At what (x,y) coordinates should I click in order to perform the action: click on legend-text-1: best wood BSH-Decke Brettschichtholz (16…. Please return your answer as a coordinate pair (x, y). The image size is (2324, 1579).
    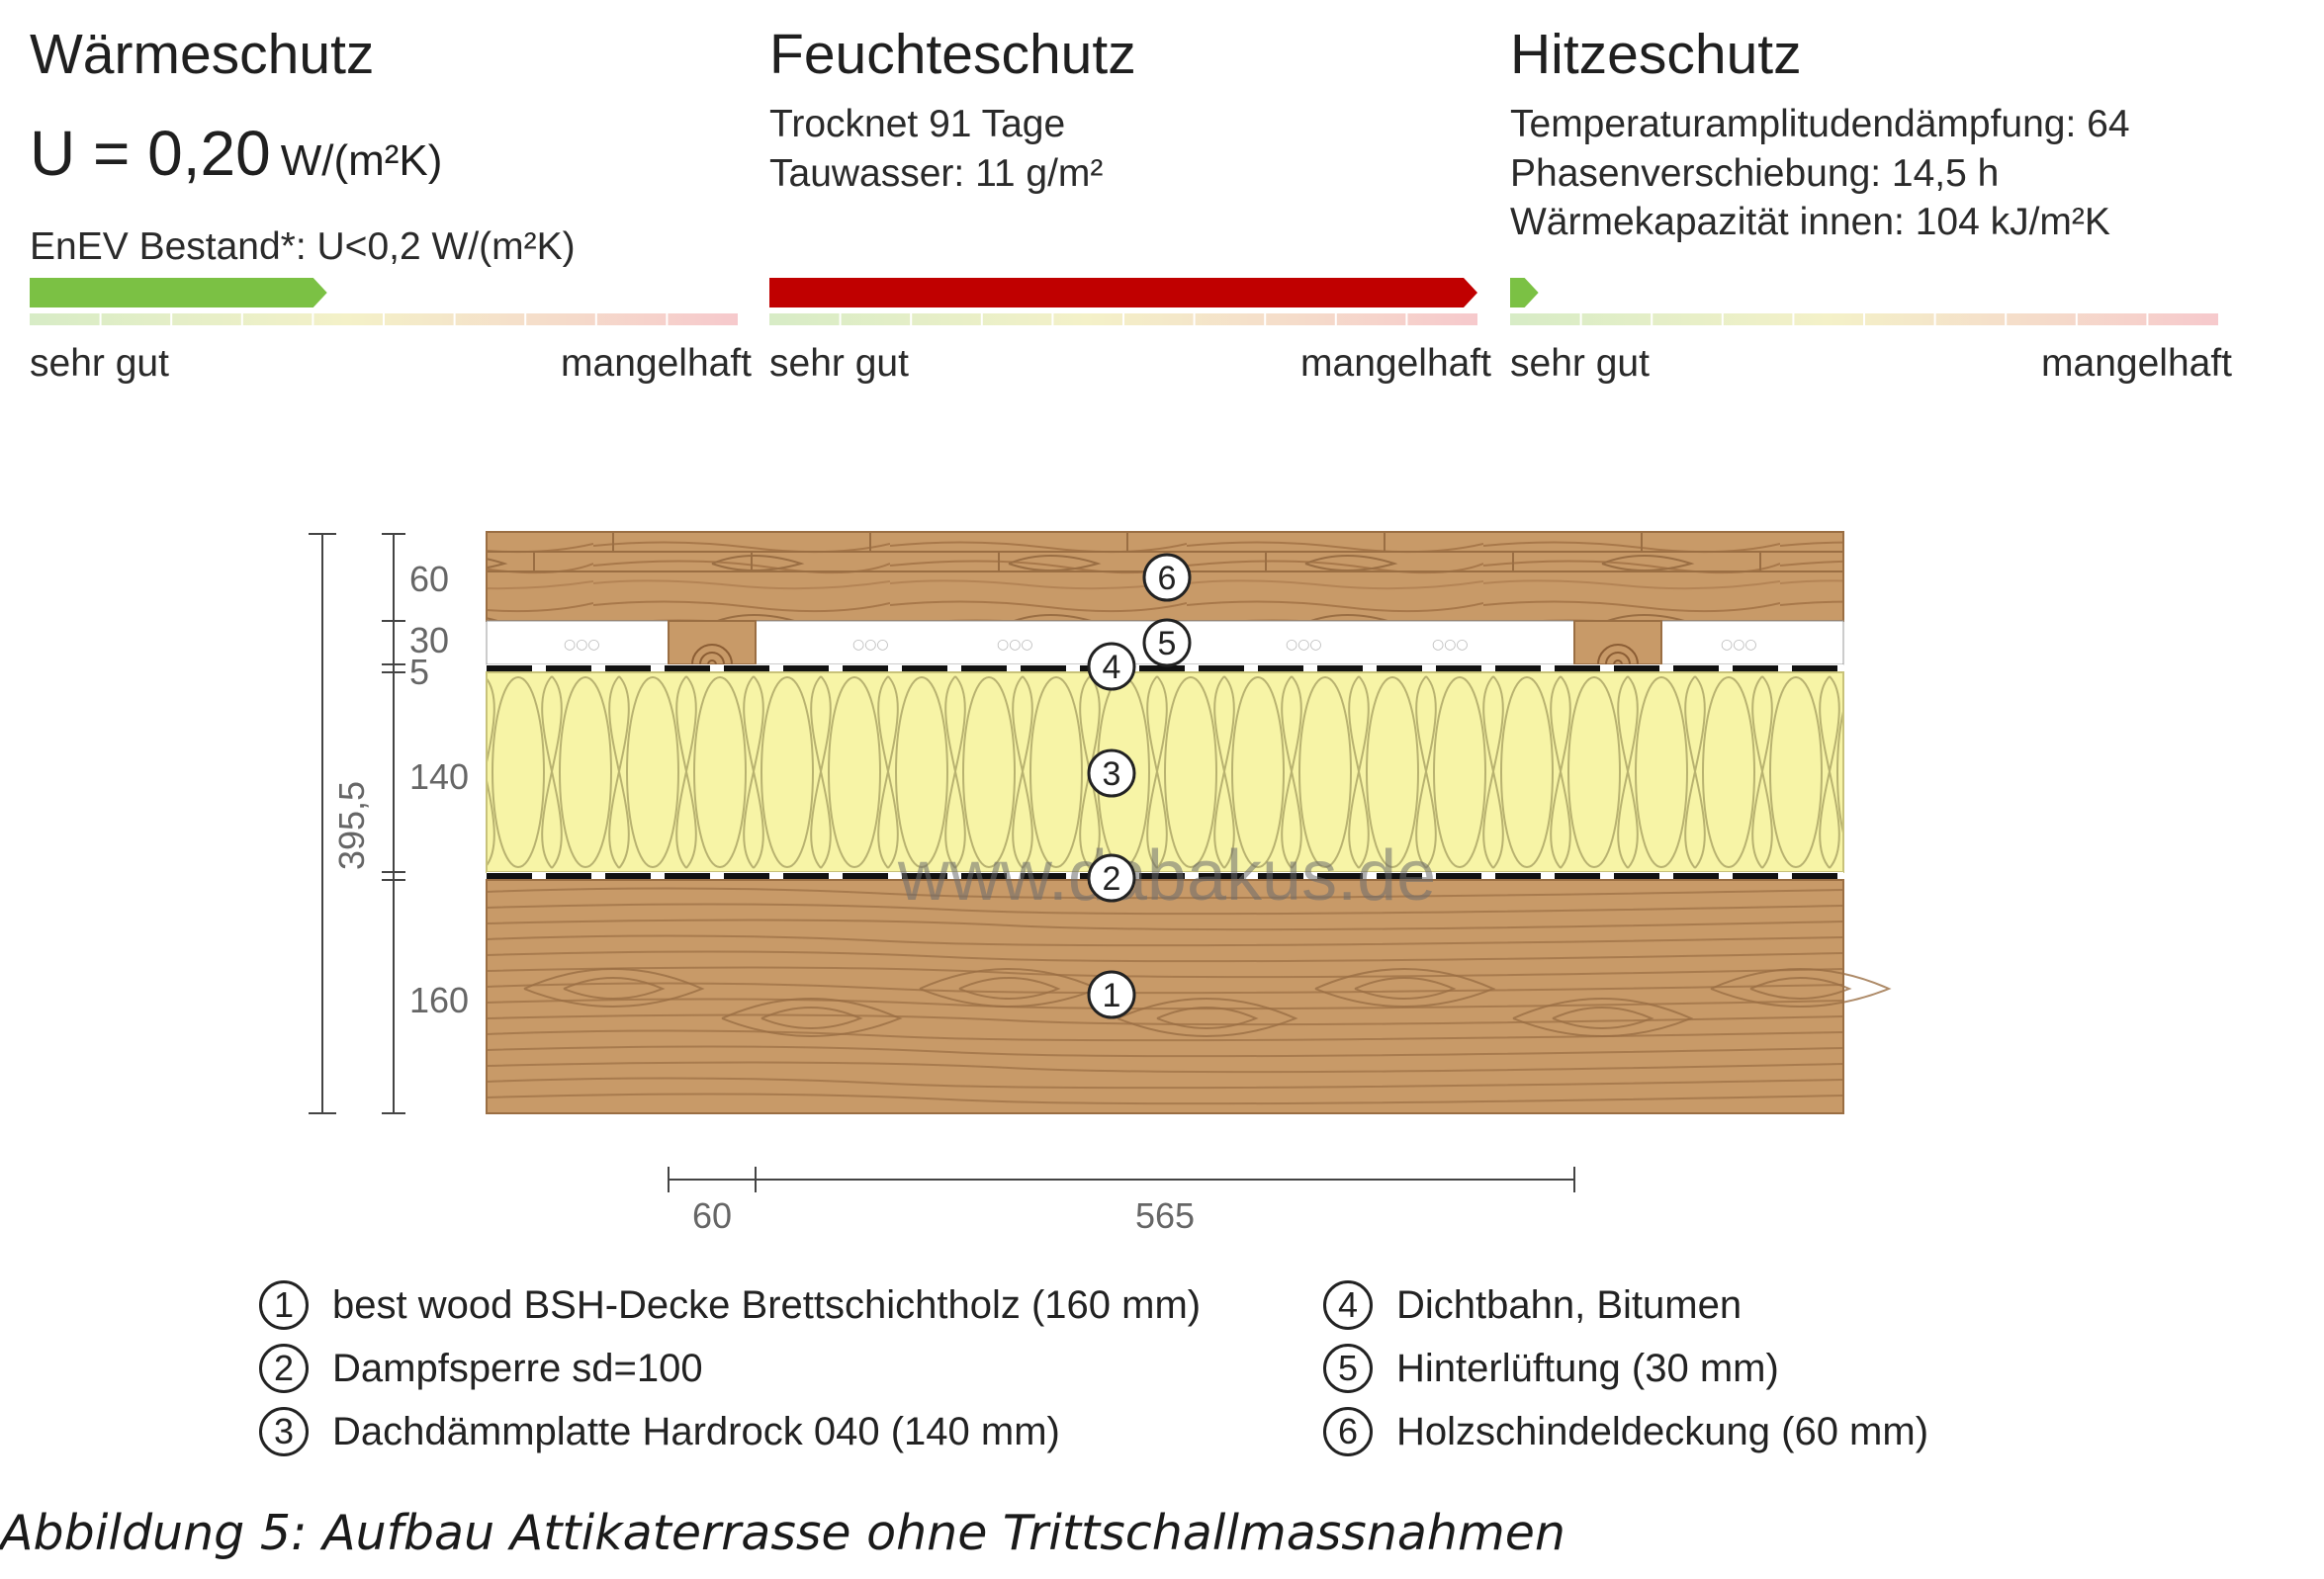
    Looking at the image, I should click on (767, 1304).